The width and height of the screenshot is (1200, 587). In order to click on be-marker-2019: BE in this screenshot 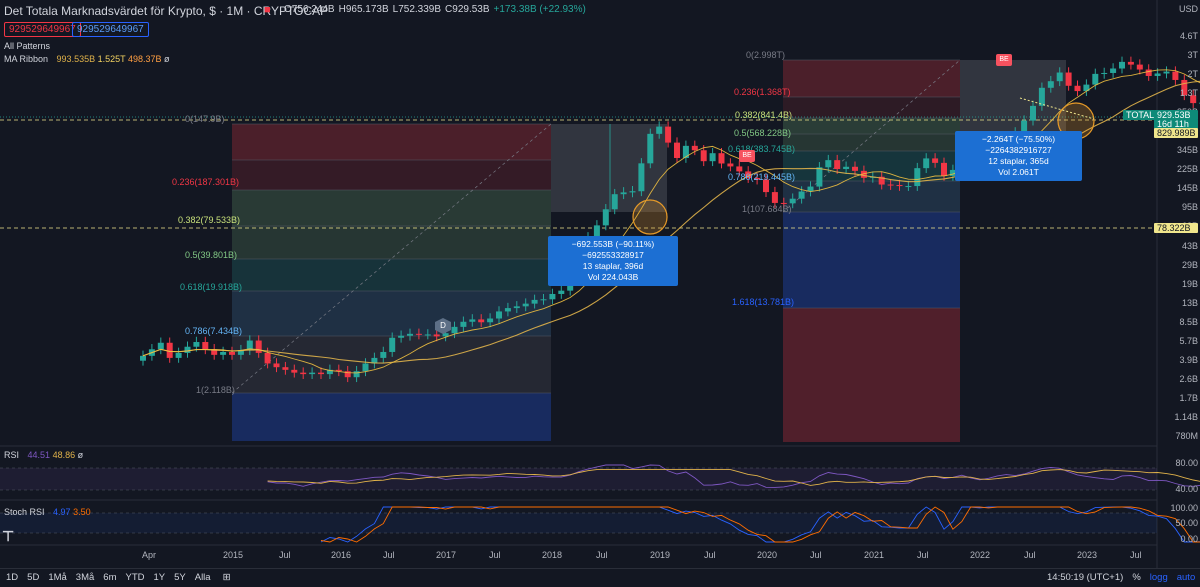, I will do `click(747, 156)`.